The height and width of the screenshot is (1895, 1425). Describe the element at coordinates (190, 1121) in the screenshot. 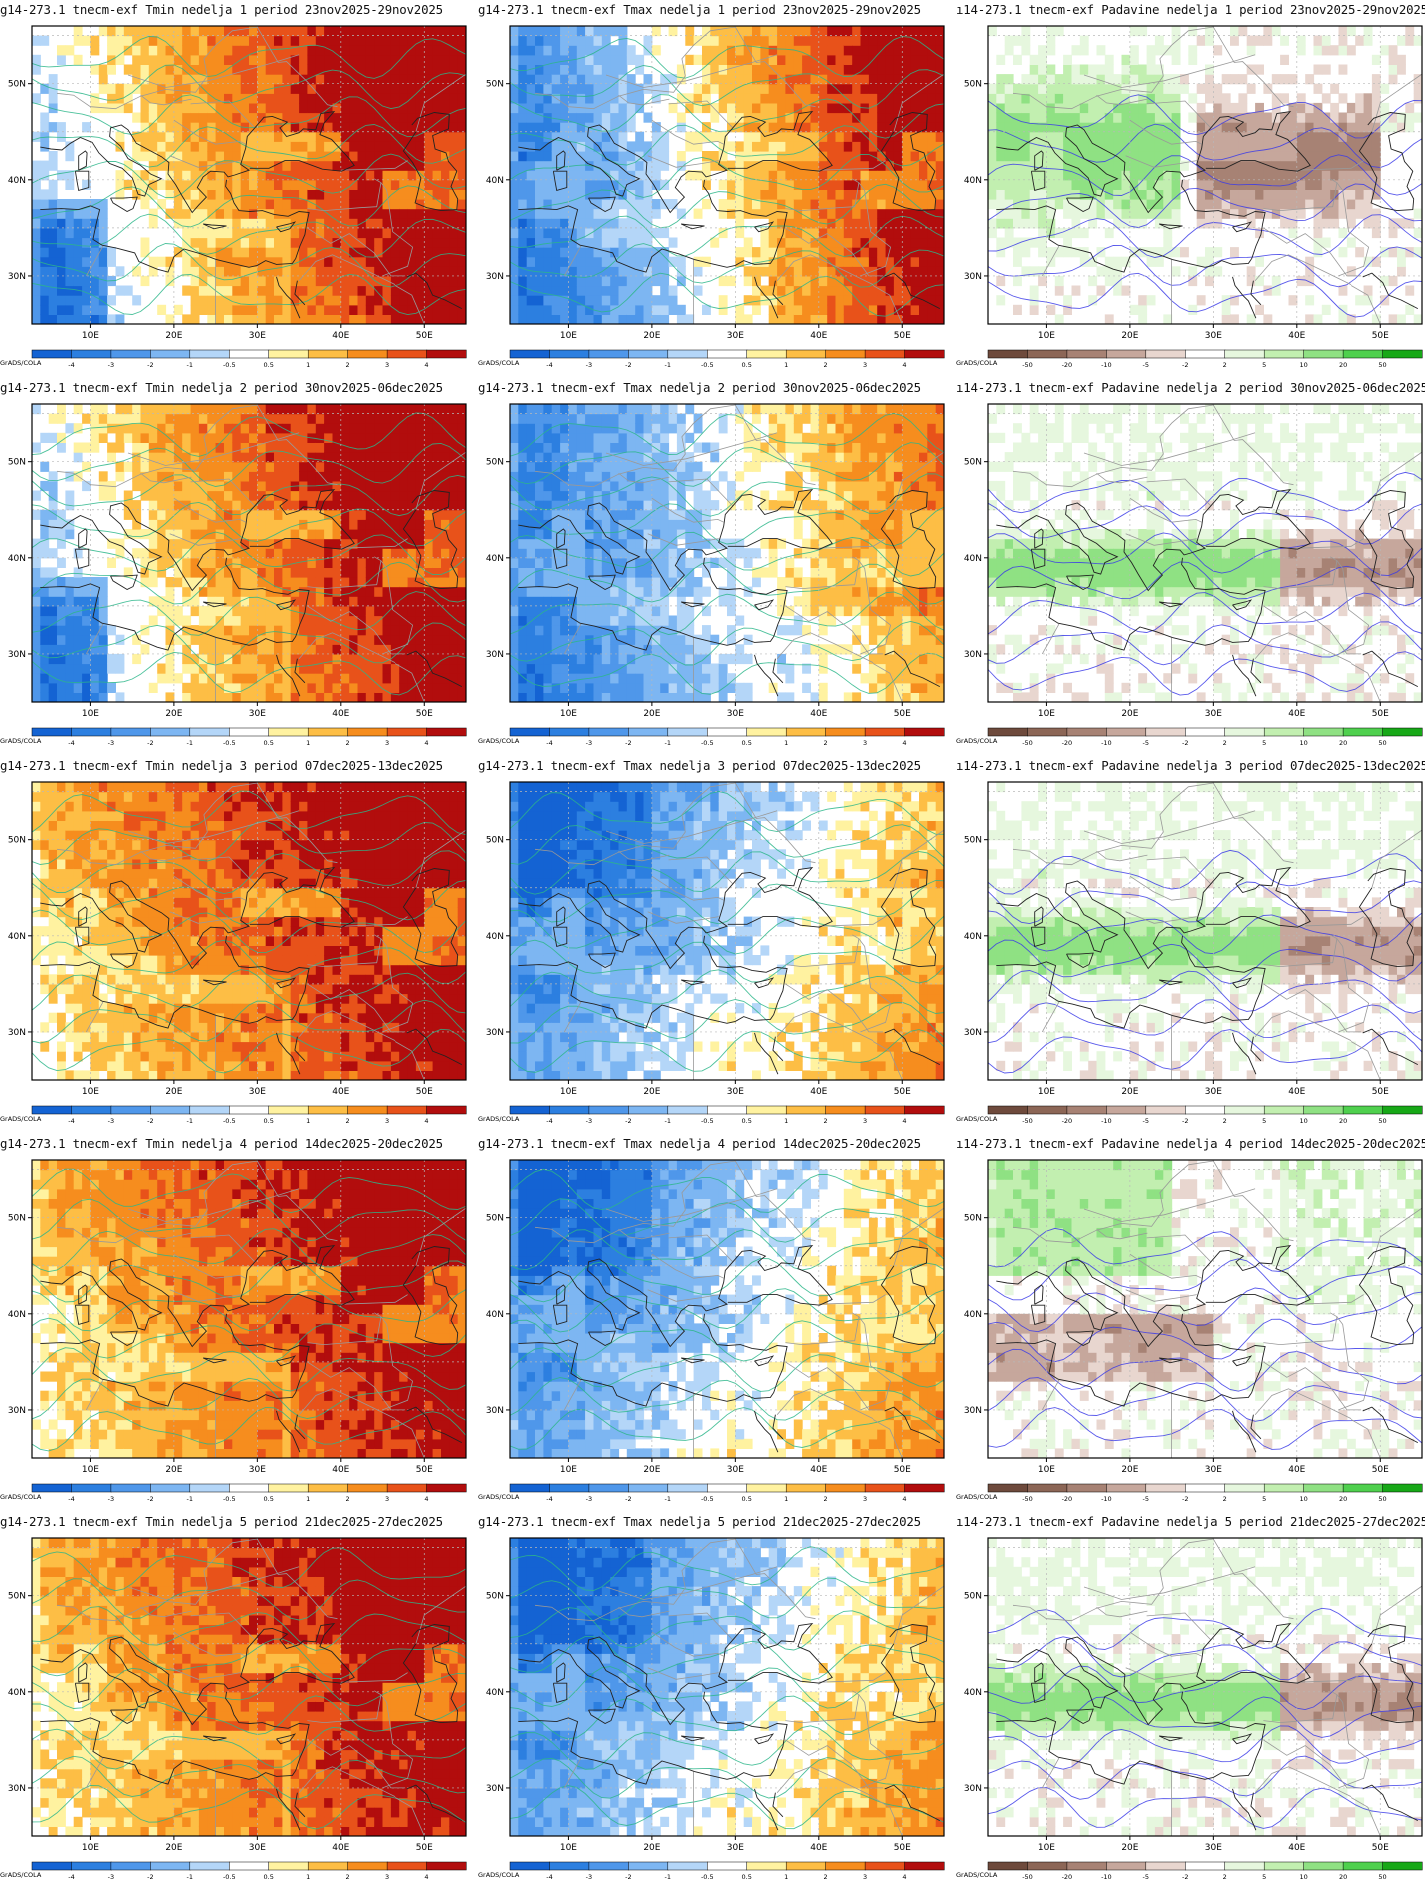

I see `colorbar-tick-label: -1` at that location.